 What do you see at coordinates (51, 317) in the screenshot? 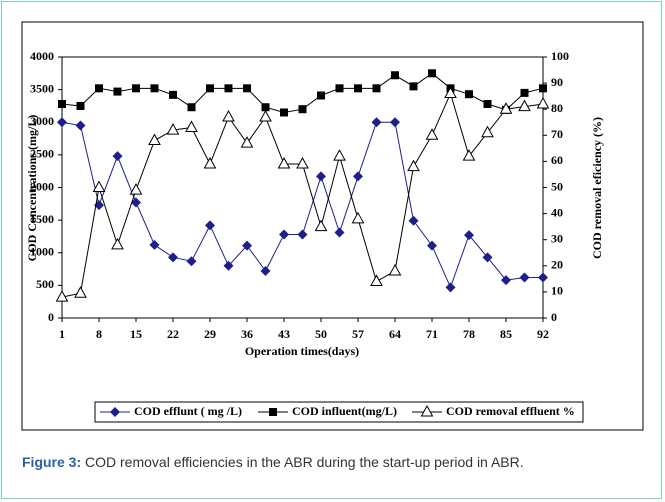
I see `y-tick-label: 0` at bounding box center [51, 317].